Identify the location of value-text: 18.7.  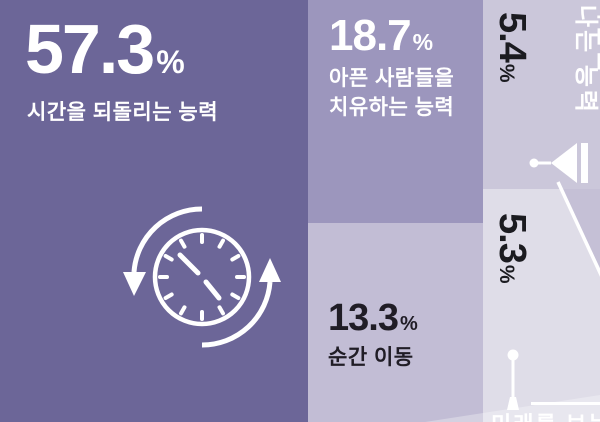
(370, 35).